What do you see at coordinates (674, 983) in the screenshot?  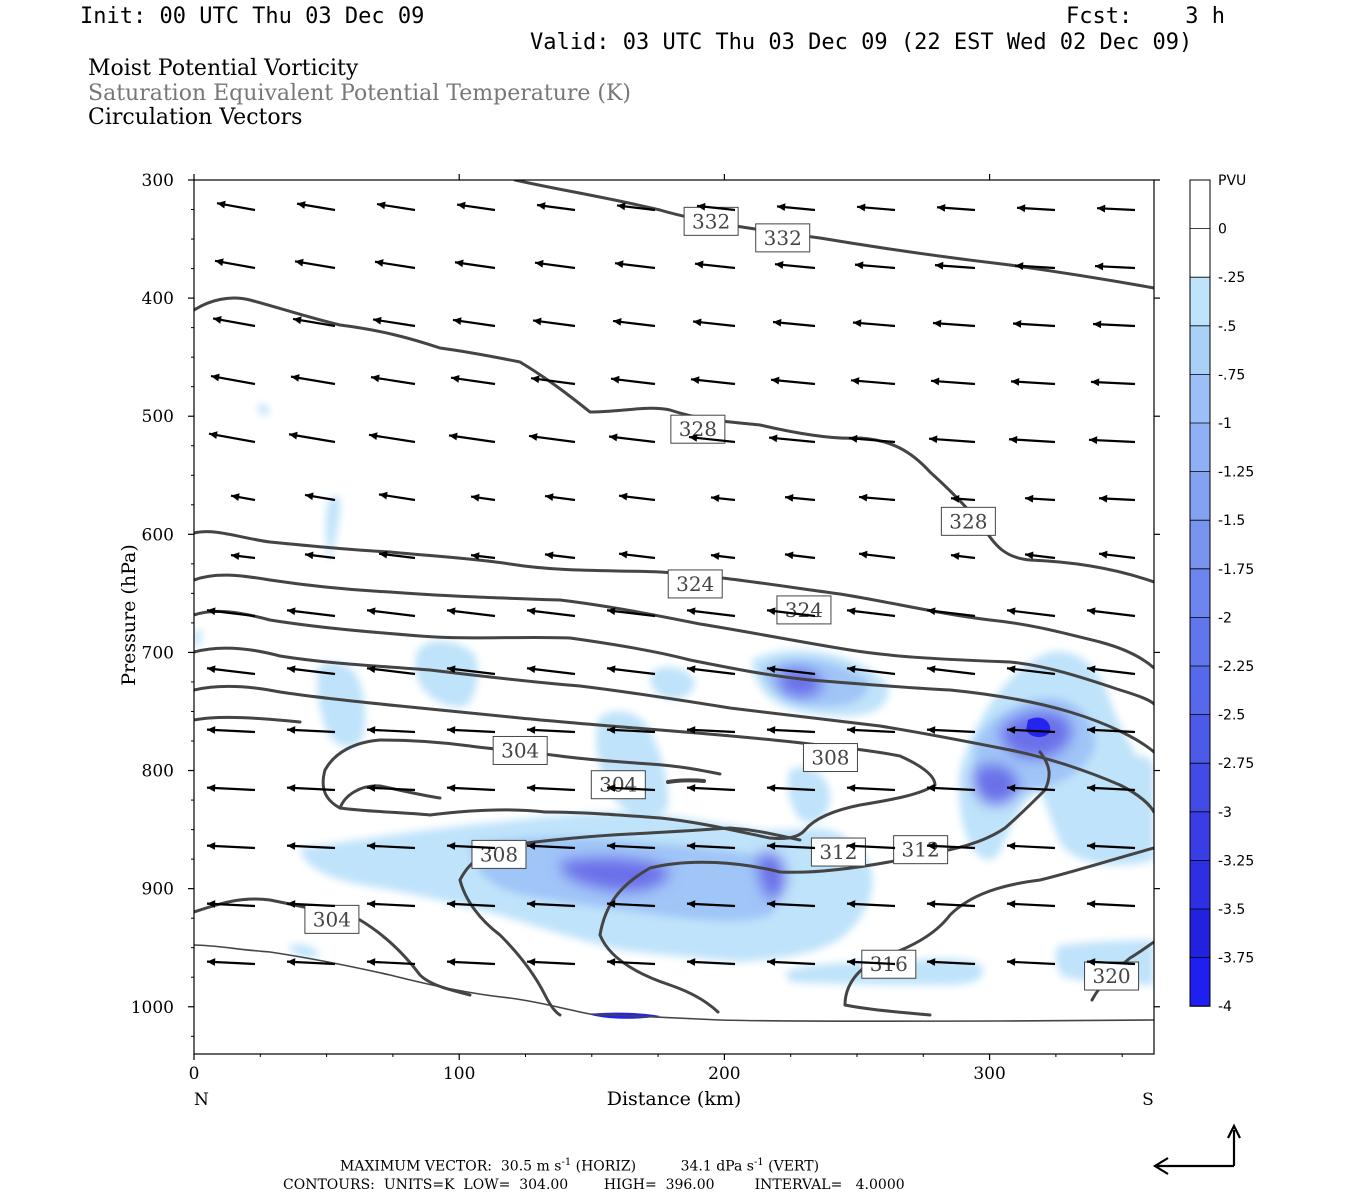 I see `contour-ground` at bounding box center [674, 983].